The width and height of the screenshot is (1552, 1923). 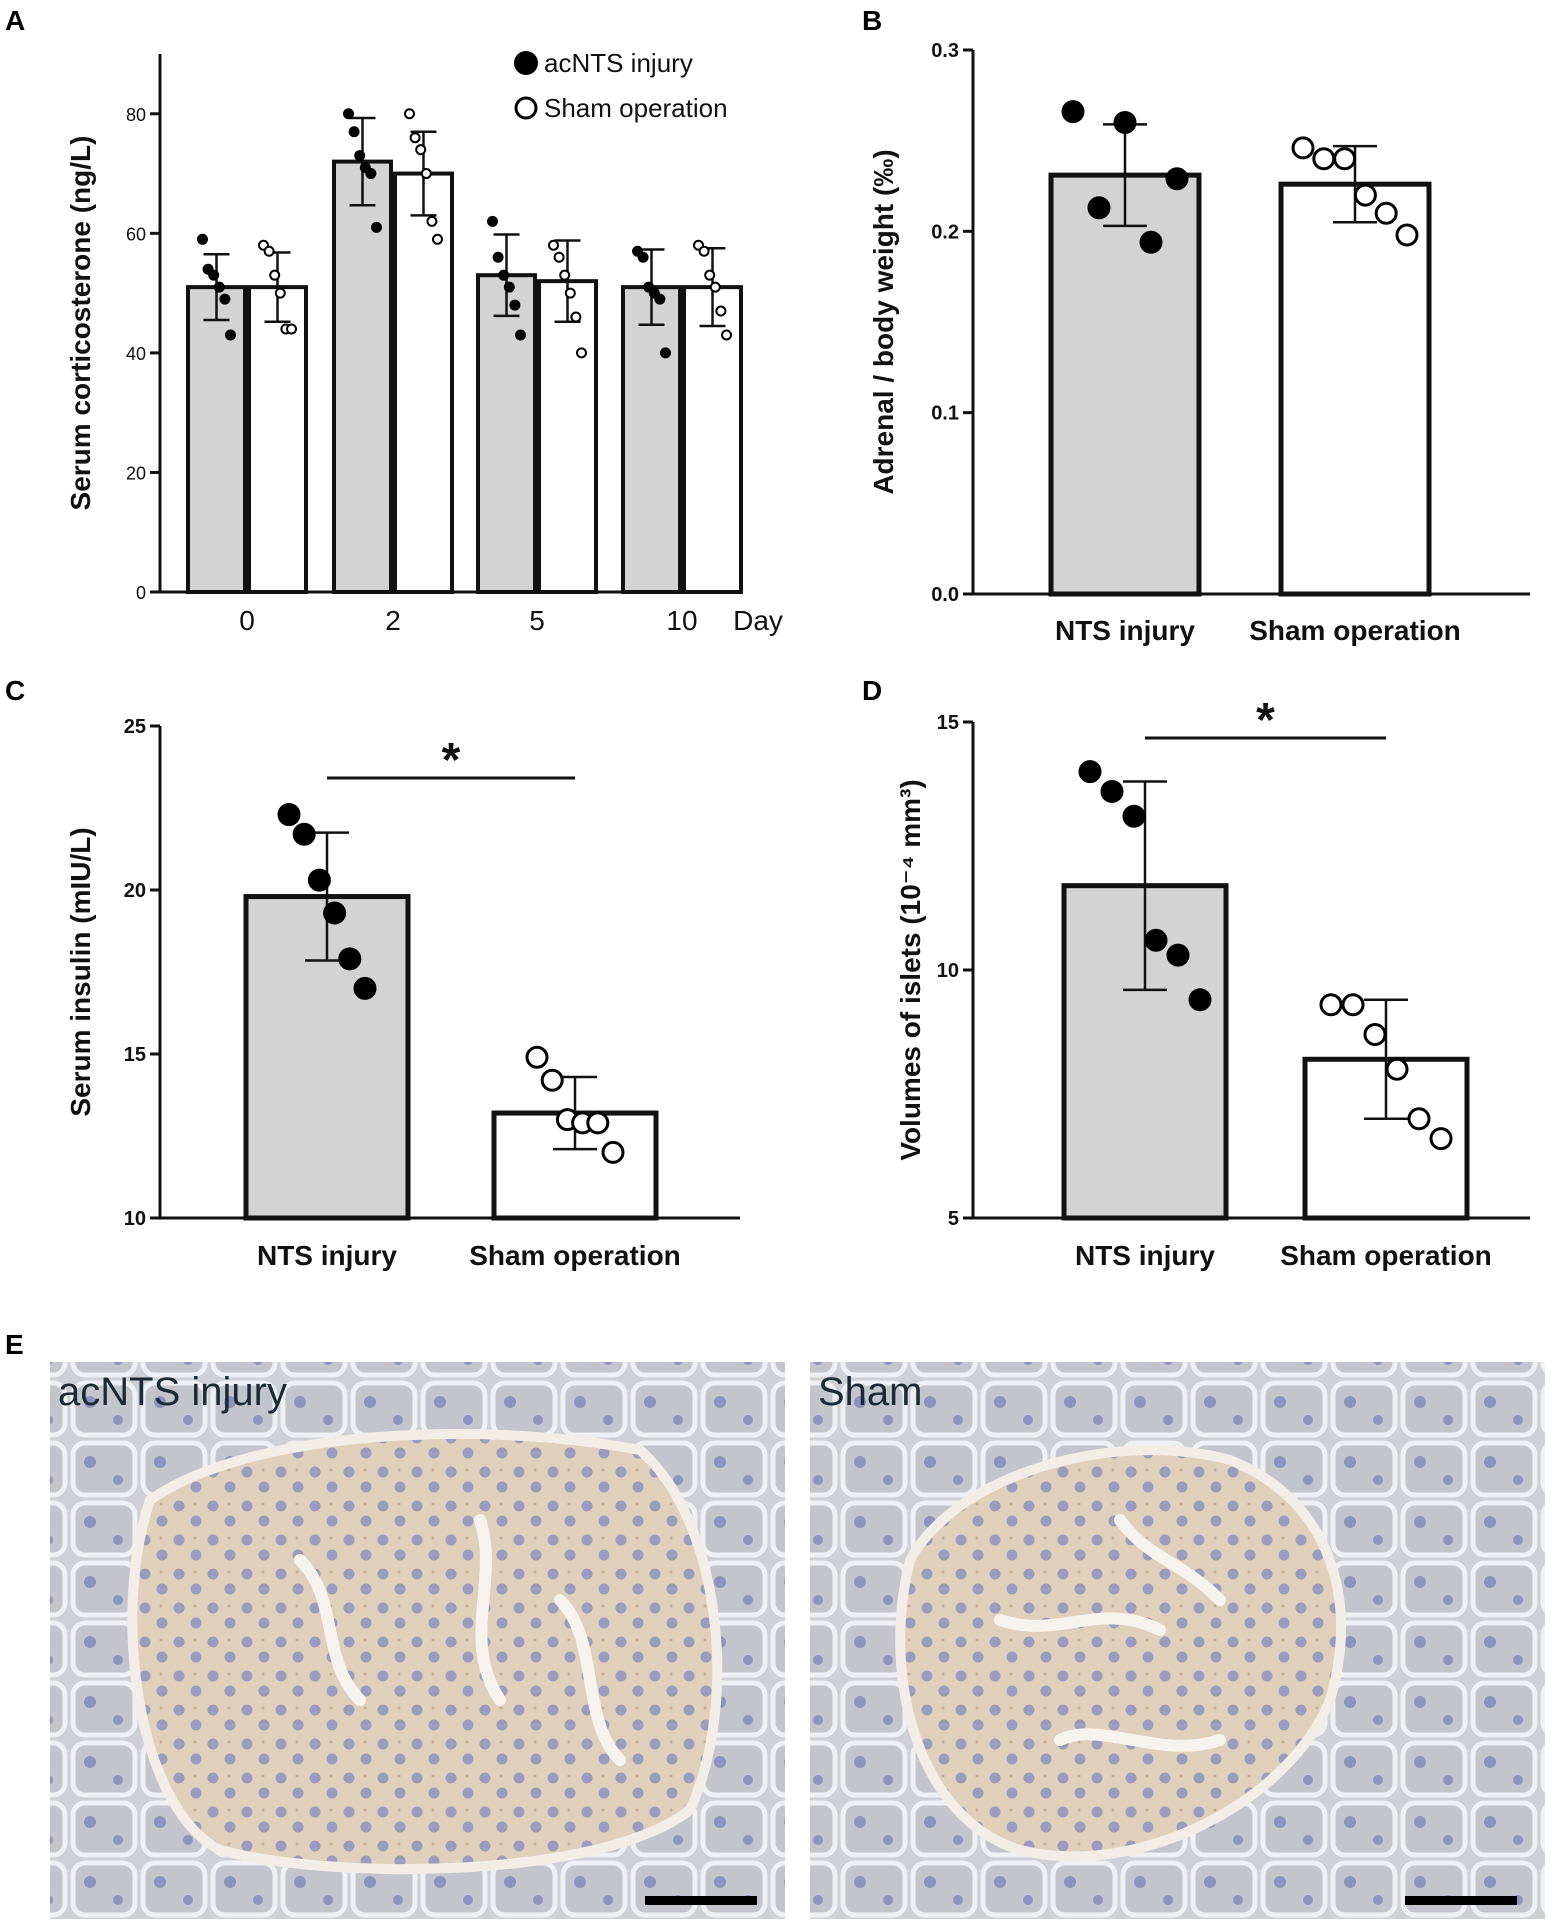 What do you see at coordinates (870, 1392) in the screenshot?
I see `micrograph-label-sham: Sham` at bounding box center [870, 1392].